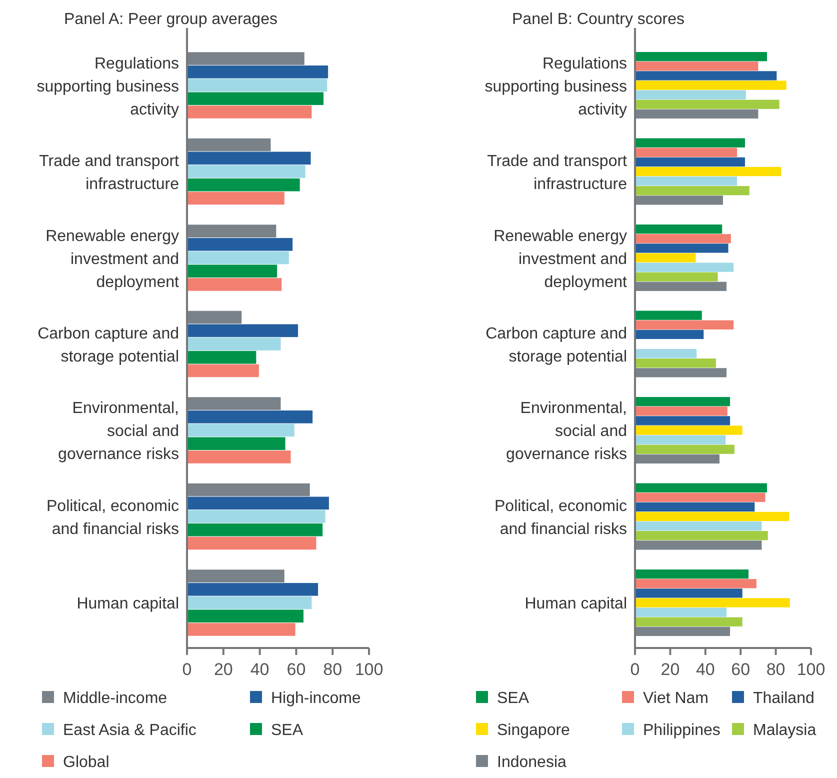 This screenshot has width=837, height=778. What do you see at coordinates (171, 19) in the screenshot?
I see `chart-title: Panel A: Peer group averages` at bounding box center [171, 19].